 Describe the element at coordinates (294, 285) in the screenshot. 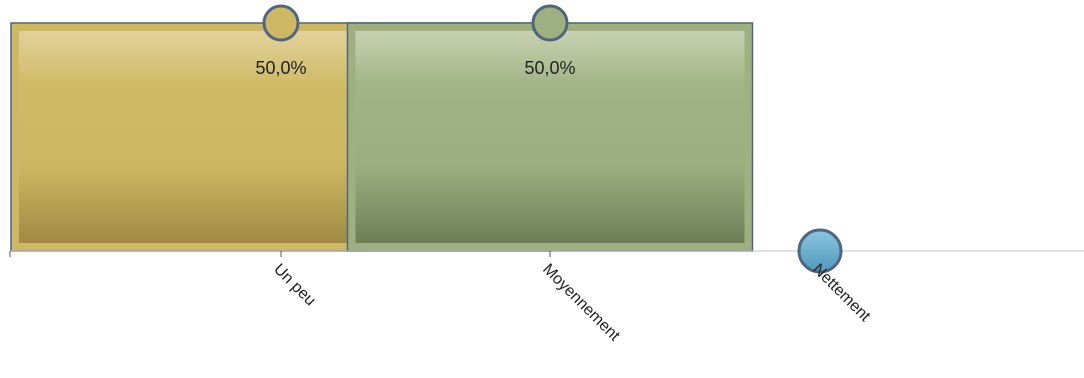

I see `x-tick-label-0: Un peu` at that location.